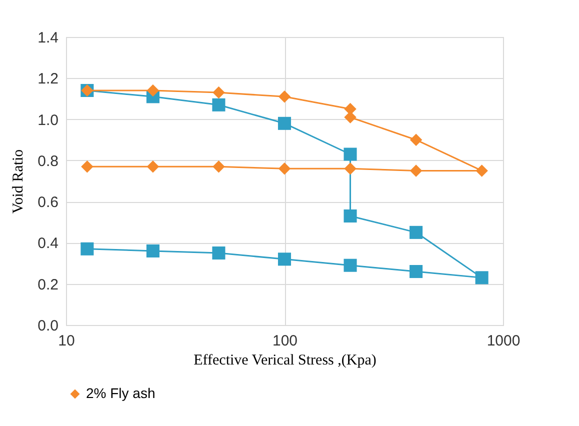  I want to click on y-tick-label: 0.0, so click(48, 326).